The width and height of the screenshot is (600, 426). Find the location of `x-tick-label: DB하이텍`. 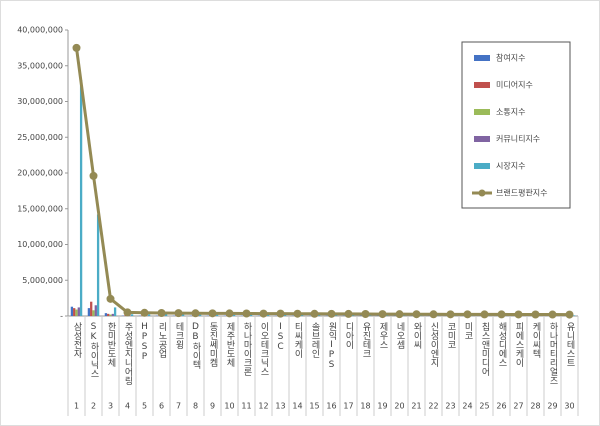

x-tick-label: DB하이텍 is located at coordinates (196, 346).